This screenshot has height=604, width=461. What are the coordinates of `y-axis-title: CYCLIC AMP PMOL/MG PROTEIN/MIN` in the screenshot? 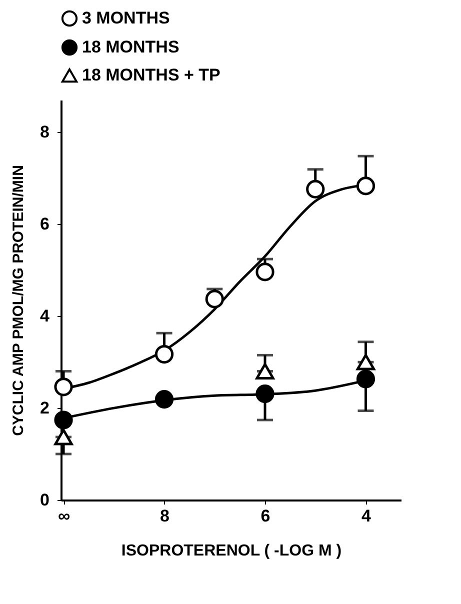 It's located at (19, 300).